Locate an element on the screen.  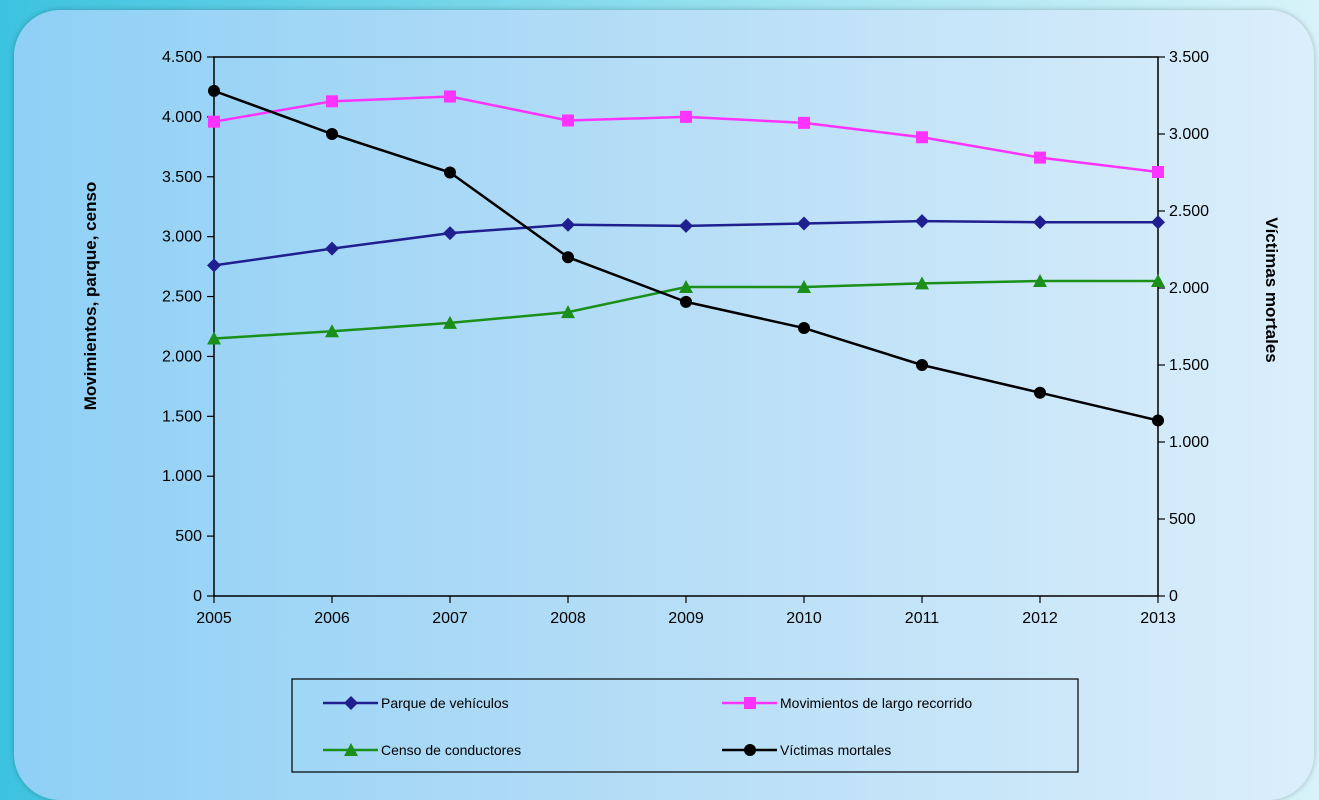
y2-axis-title: Víctimas mortales is located at coordinates (1271, 290).